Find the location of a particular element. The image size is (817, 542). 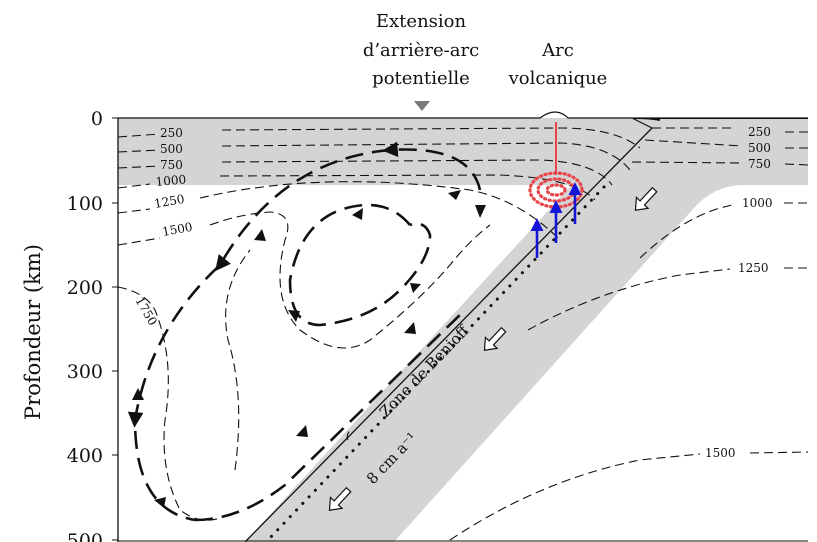

overriding-plate is located at coordinates (385, 151).